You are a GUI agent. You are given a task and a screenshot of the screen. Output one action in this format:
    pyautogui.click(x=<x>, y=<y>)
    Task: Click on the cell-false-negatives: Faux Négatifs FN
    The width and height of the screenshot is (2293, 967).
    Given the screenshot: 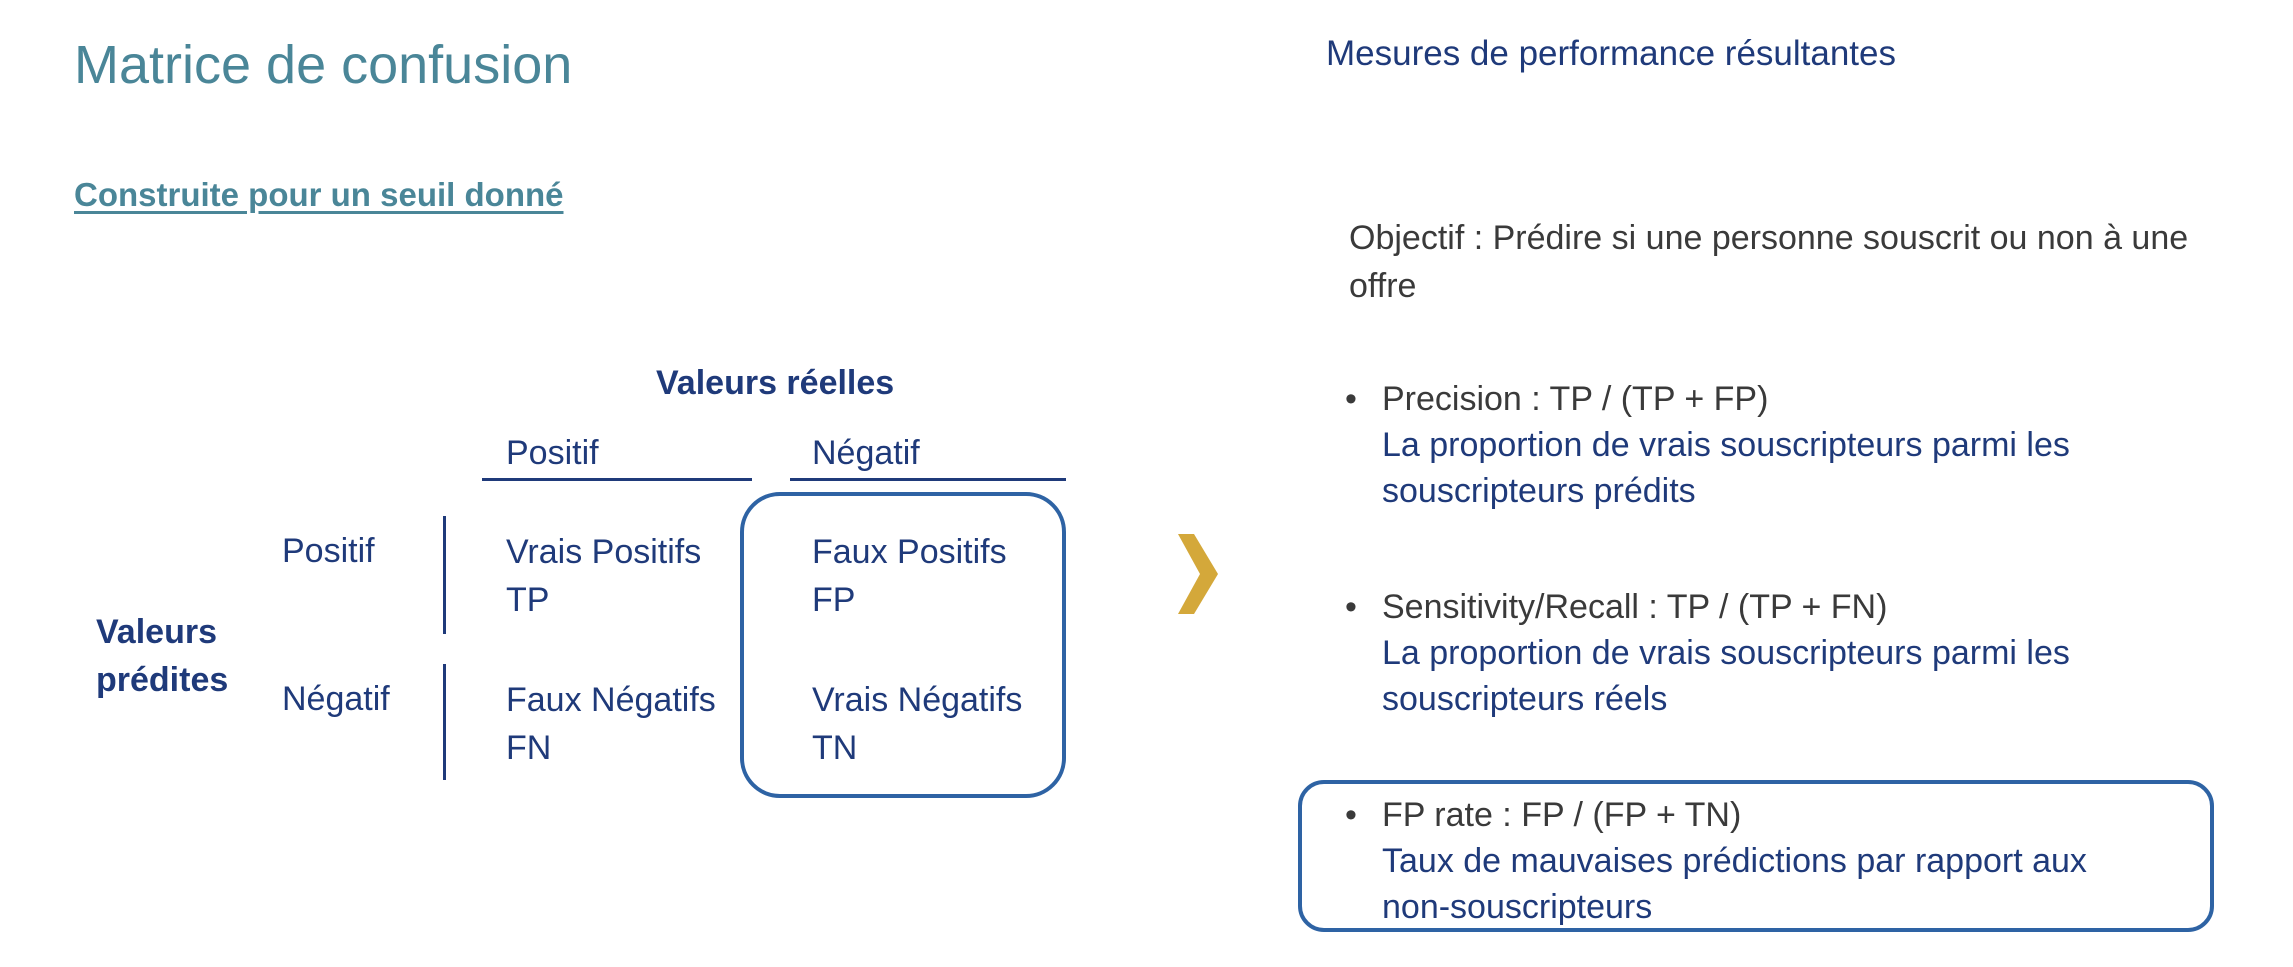 What is the action you would take?
    pyautogui.click(x=611, y=724)
    